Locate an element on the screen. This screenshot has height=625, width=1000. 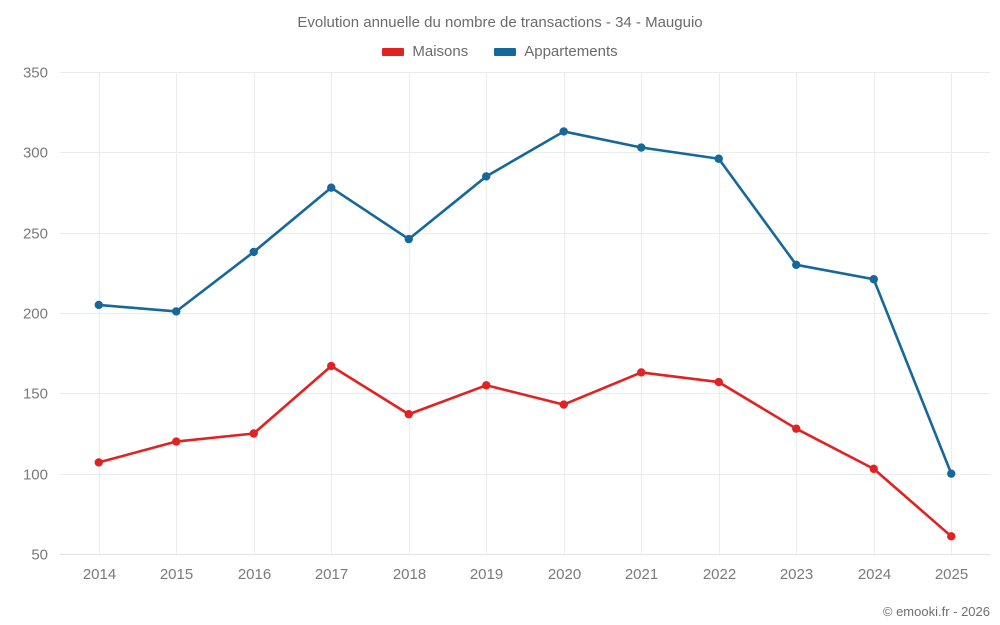
x-axis-tick-label: 2022 is located at coordinates (719, 574).